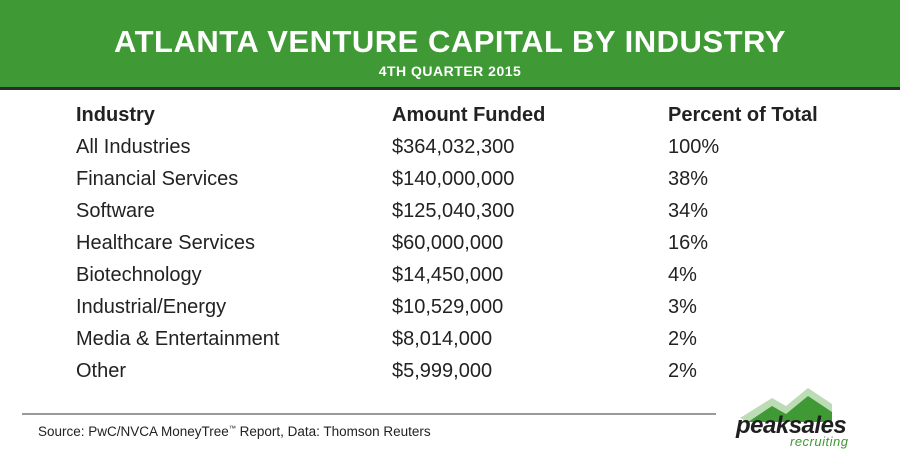 This screenshot has height=450, width=900. Describe the element at coordinates (453, 178) in the screenshot. I see `amount-cell: $140,000,000` at that location.